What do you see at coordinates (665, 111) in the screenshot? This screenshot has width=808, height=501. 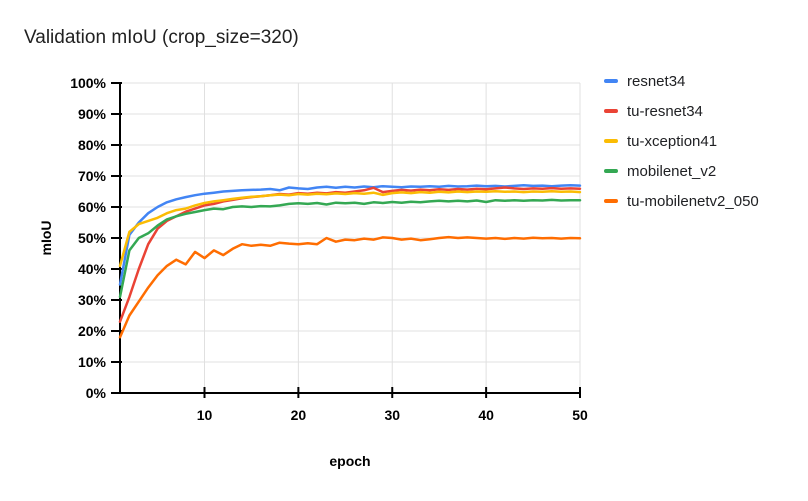 I see `legend-label: tu-resnet34` at bounding box center [665, 111].